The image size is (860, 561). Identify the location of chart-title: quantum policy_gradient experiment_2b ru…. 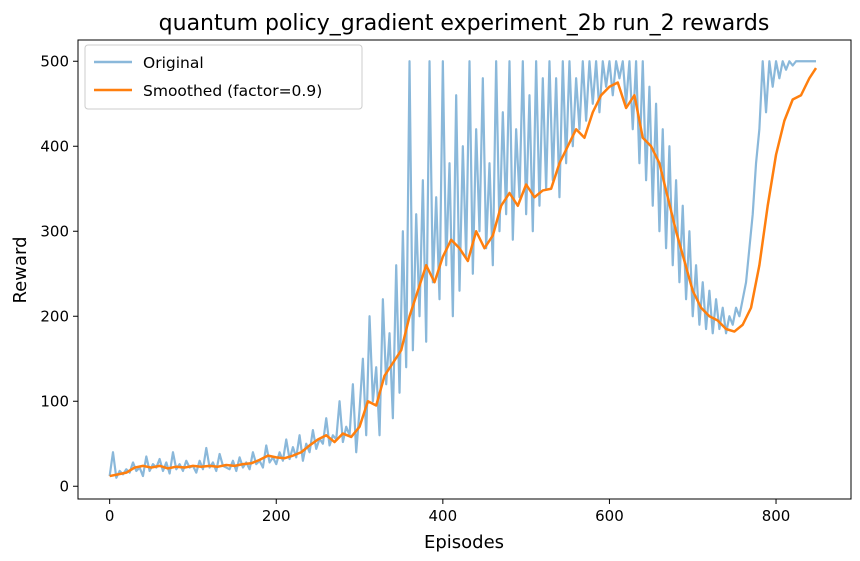
(464, 23).